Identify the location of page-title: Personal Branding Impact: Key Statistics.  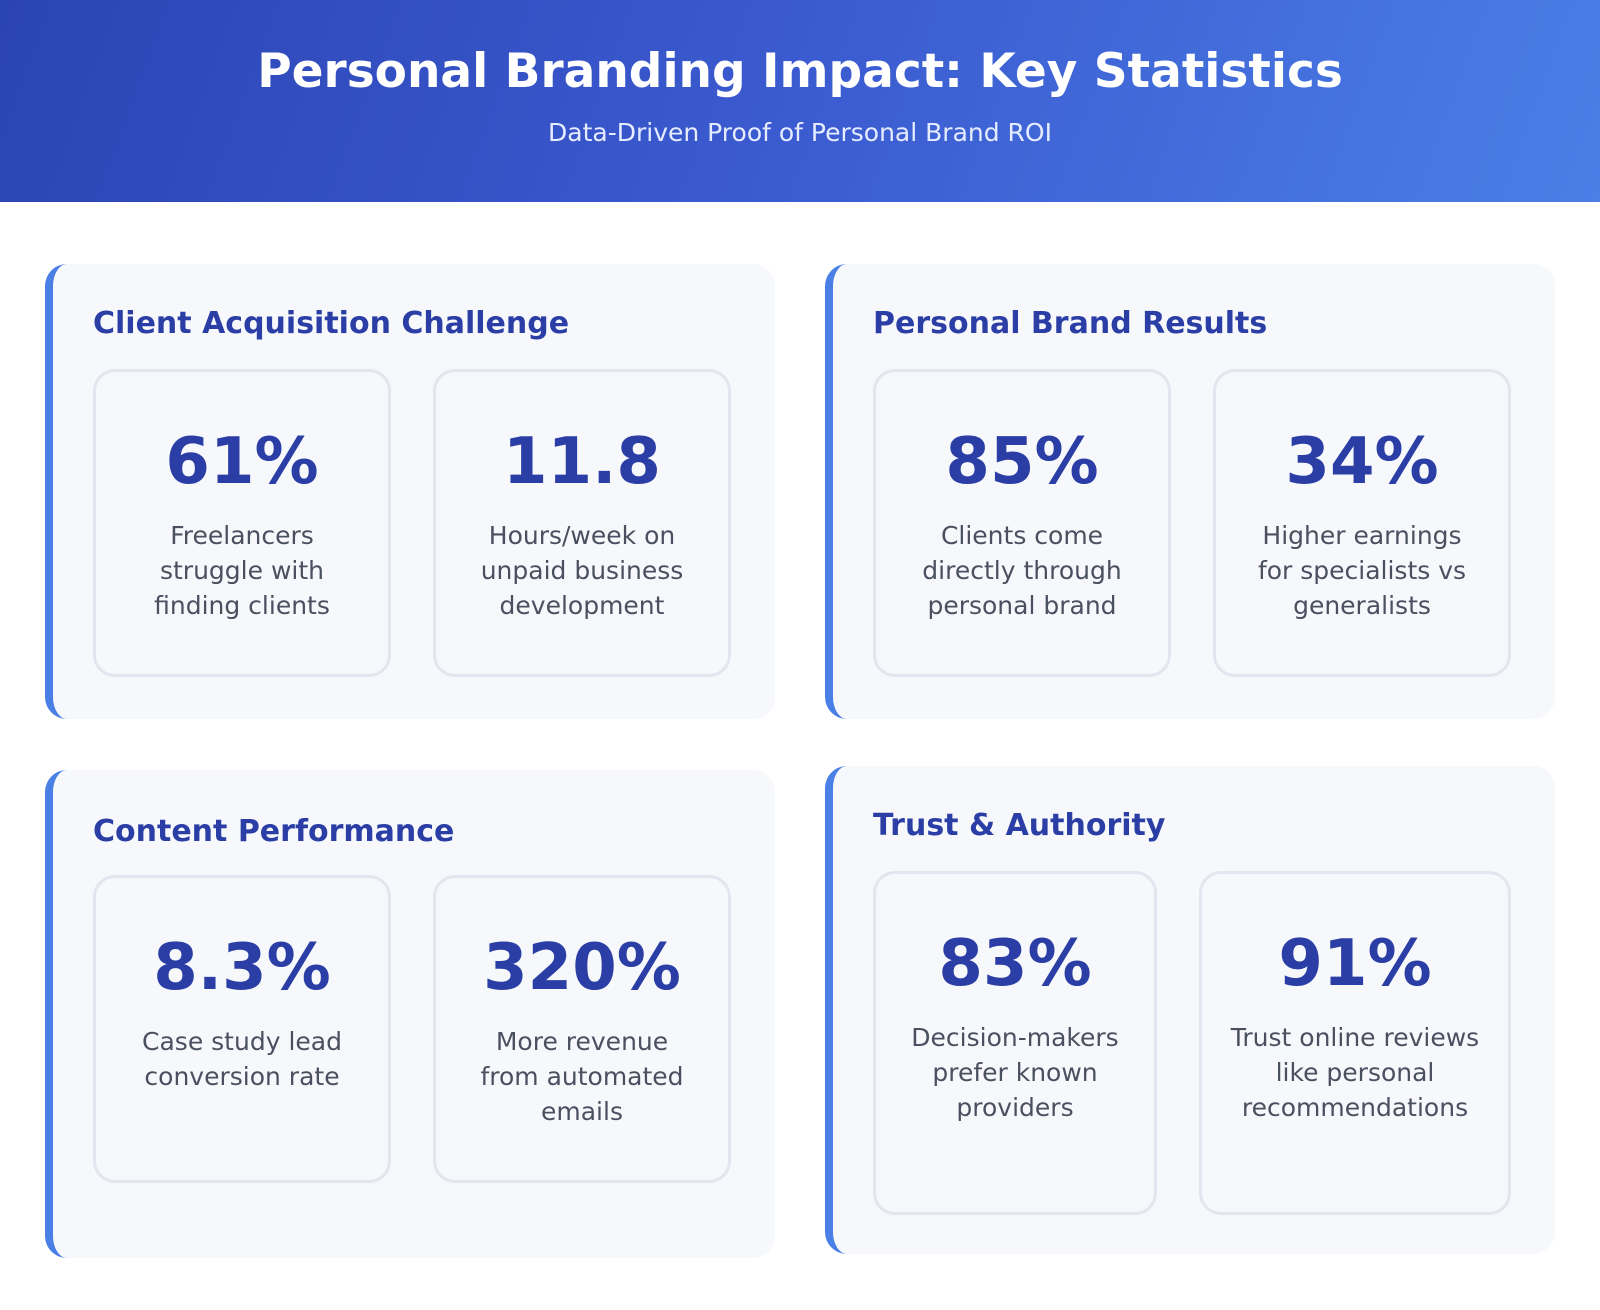
(800, 71).